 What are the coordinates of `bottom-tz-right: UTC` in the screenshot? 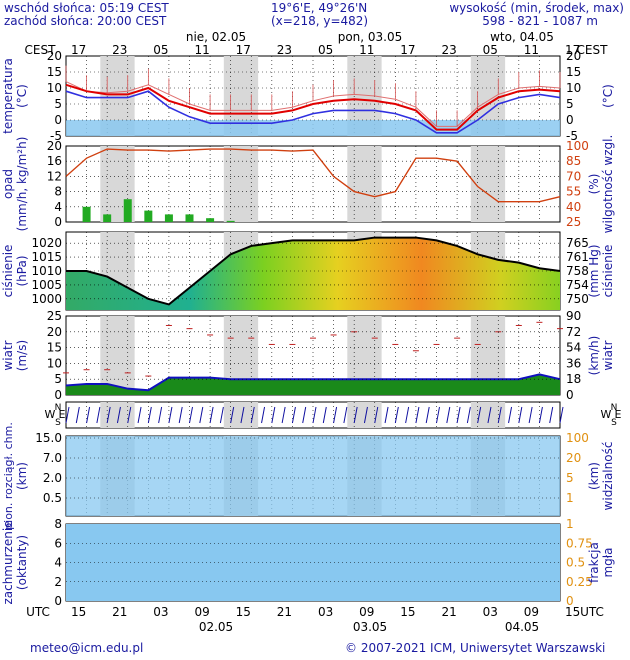 It's located at (592, 612).